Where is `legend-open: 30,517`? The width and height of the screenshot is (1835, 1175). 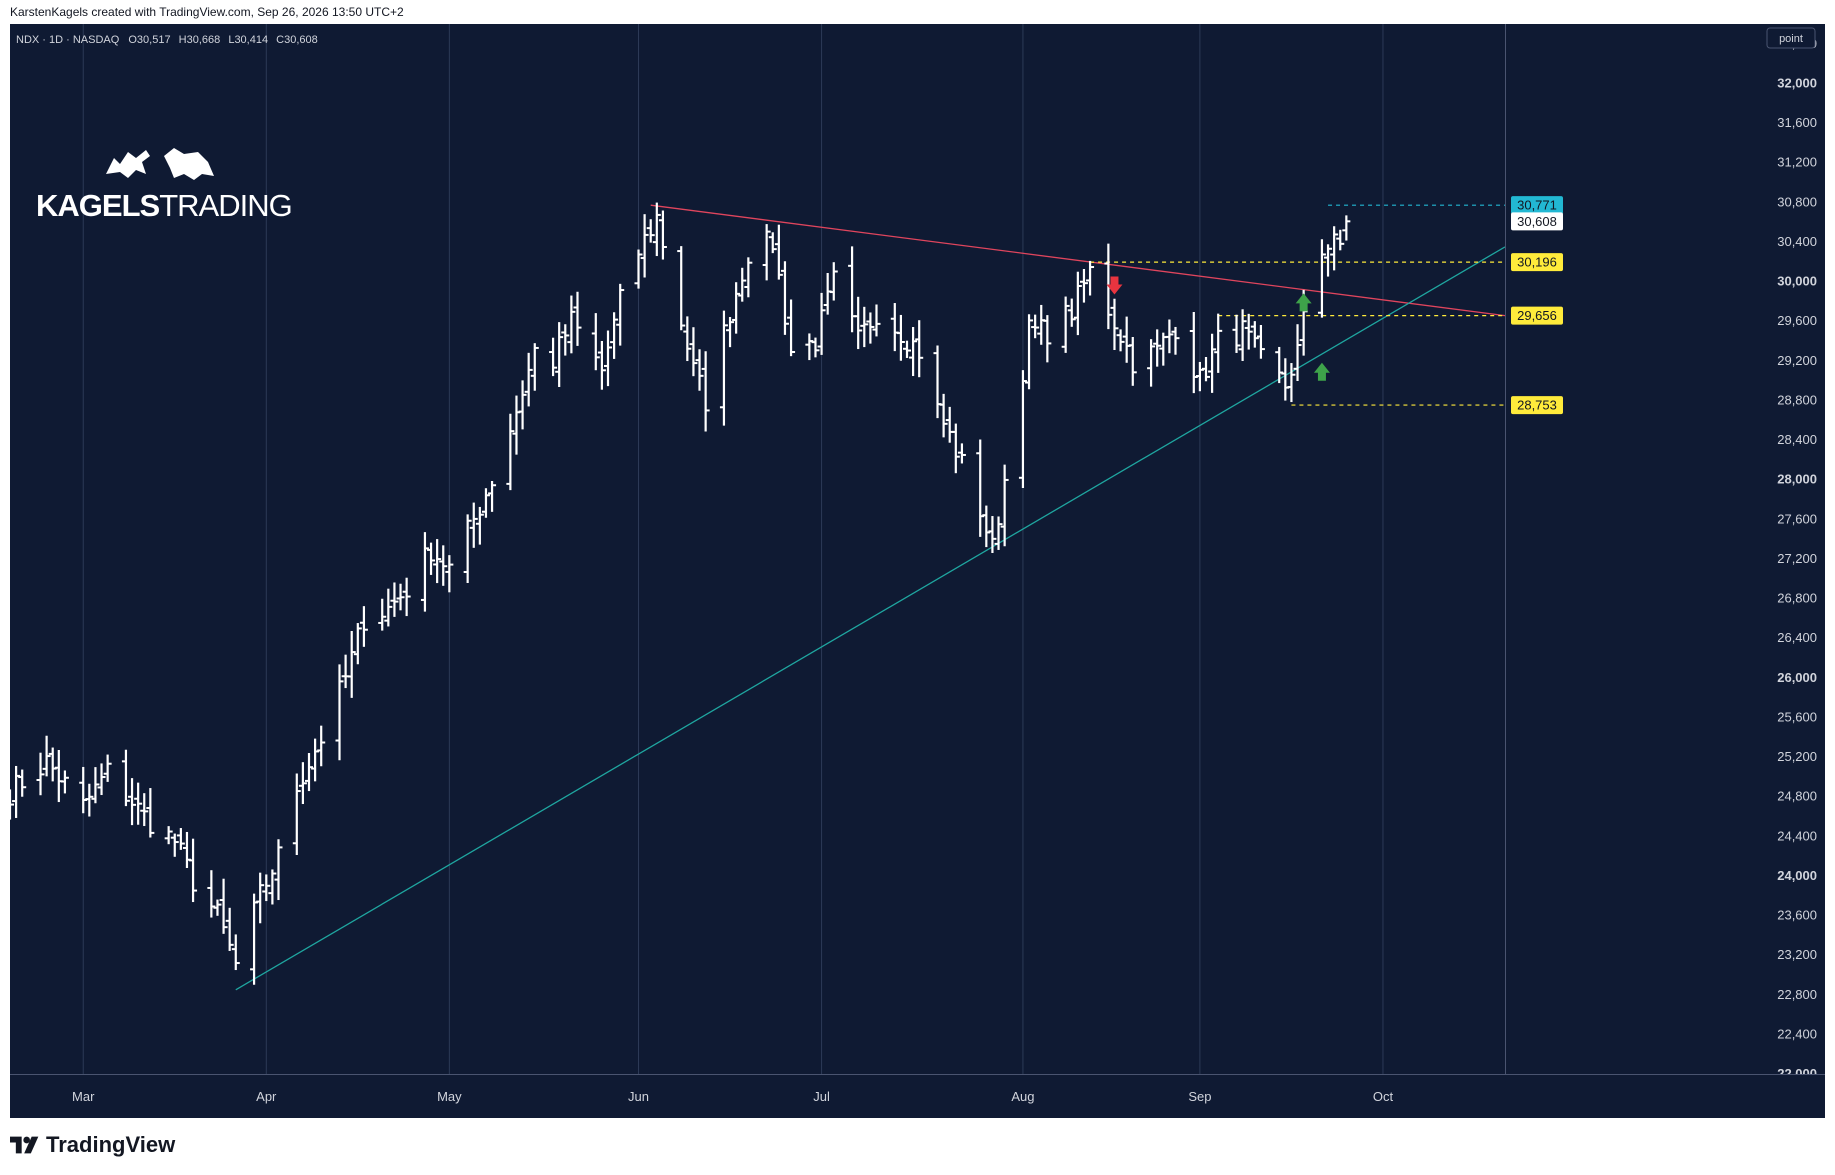 legend-open: 30,517 is located at coordinates (154, 40).